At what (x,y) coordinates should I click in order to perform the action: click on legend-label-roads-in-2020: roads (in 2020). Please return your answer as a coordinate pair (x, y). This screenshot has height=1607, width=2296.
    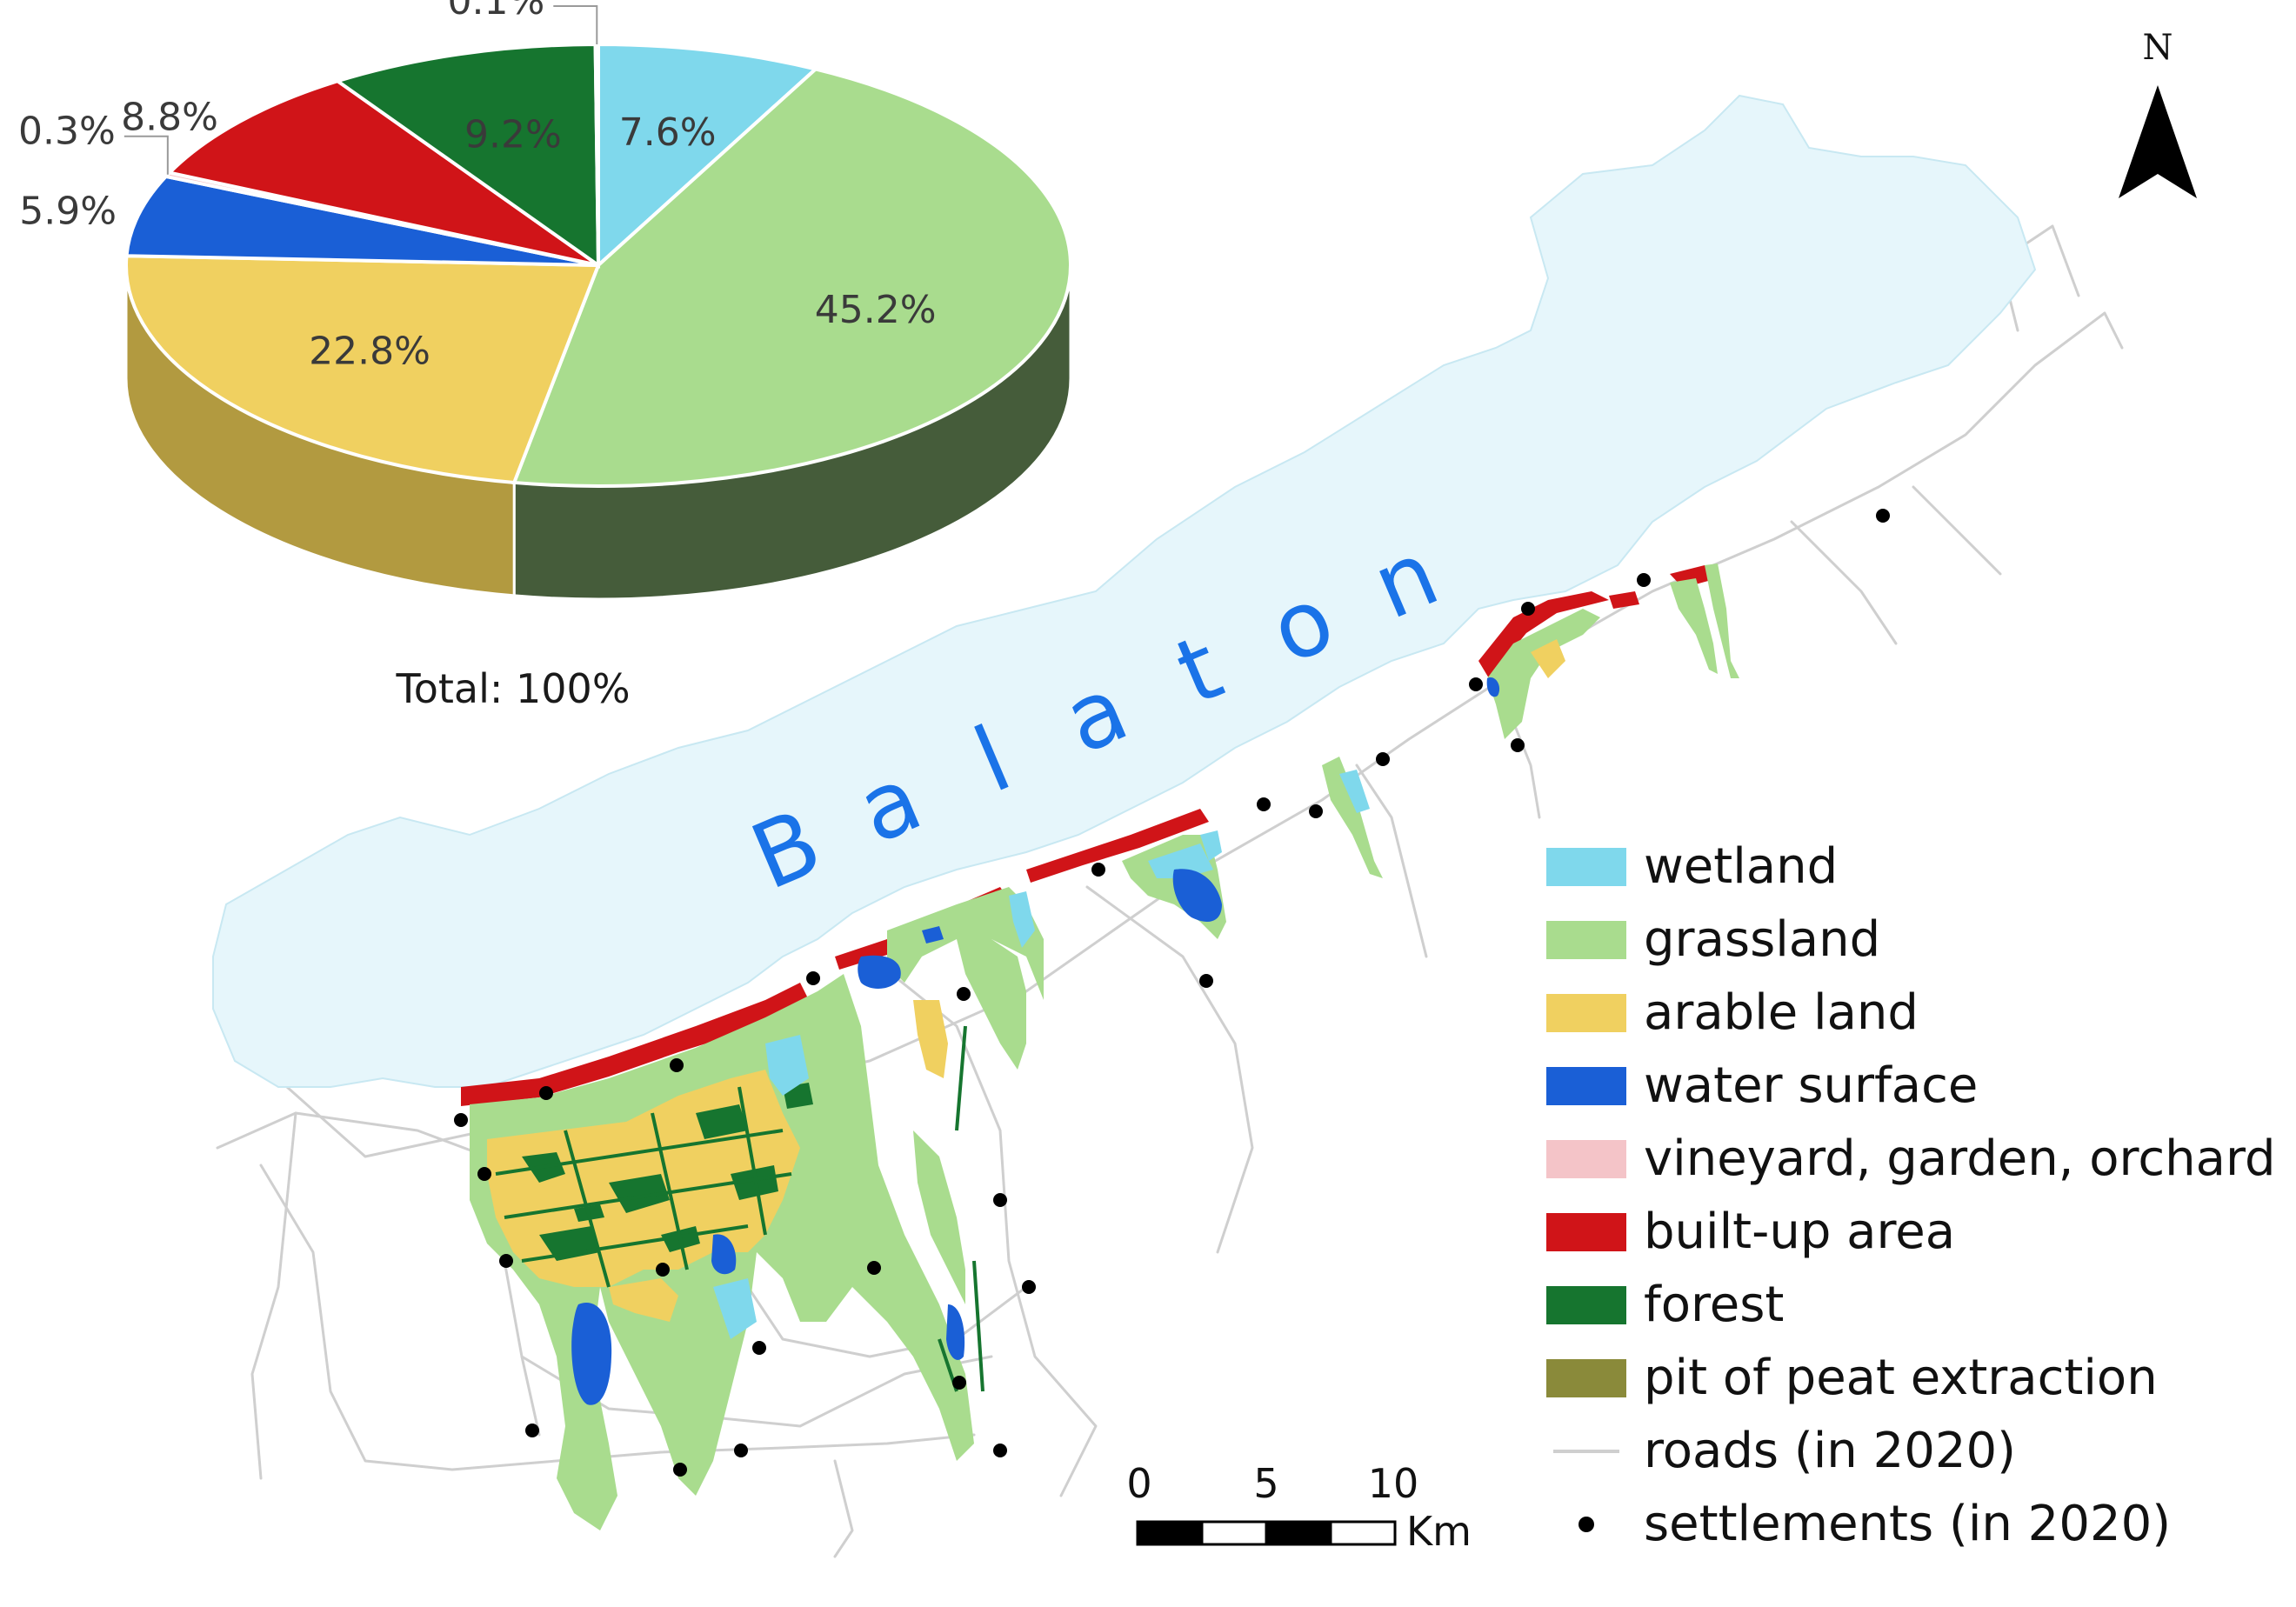
    Looking at the image, I should click on (1830, 1451).